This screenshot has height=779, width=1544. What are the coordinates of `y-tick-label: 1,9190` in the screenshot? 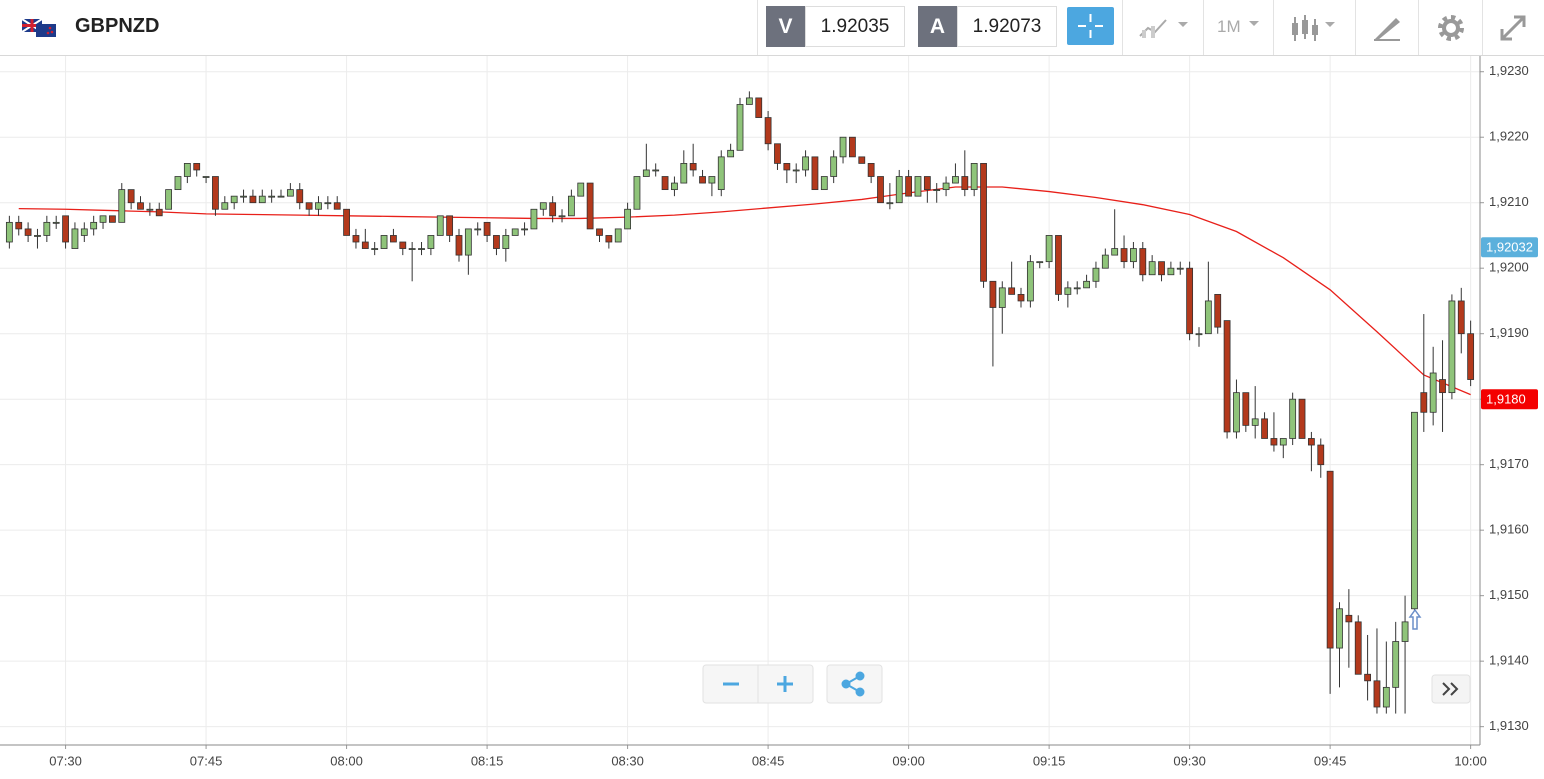 It's located at (1509, 332).